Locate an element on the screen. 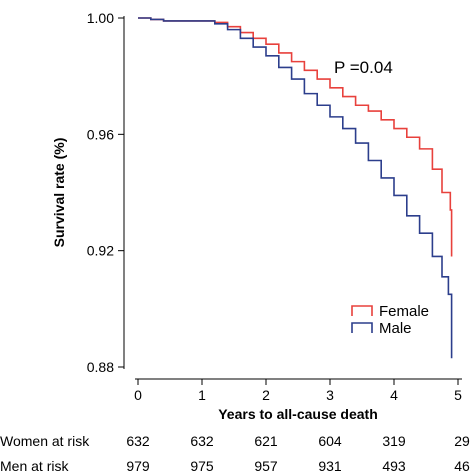 The image size is (474, 472). legend-swatch-female is located at coordinates (362, 310).